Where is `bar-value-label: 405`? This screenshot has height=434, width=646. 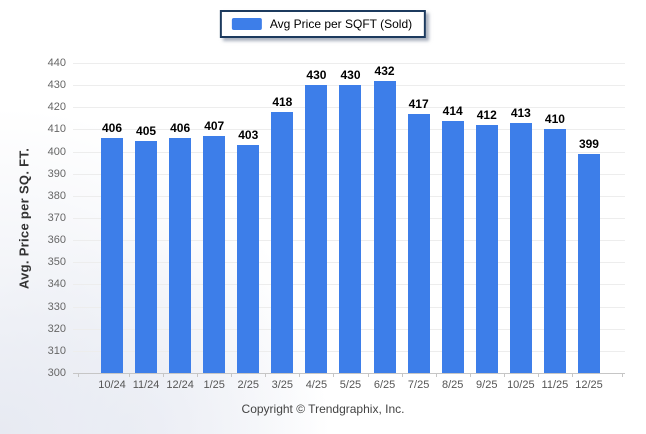
bar-value-label: 405 is located at coordinates (146, 130).